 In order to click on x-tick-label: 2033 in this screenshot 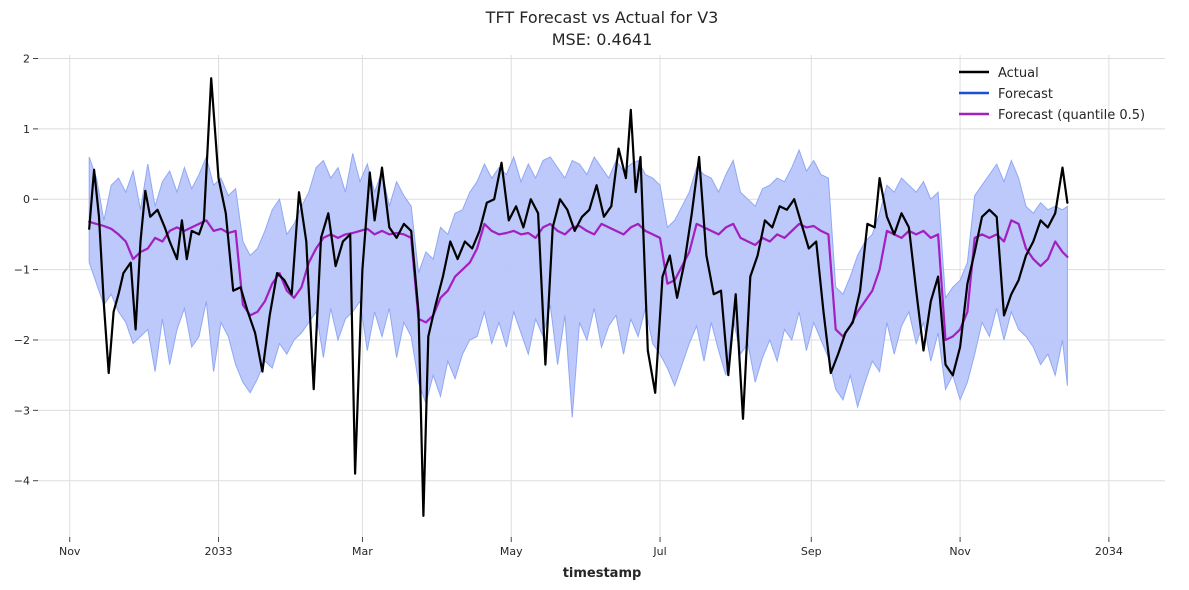, I will do `click(219, 551)`.